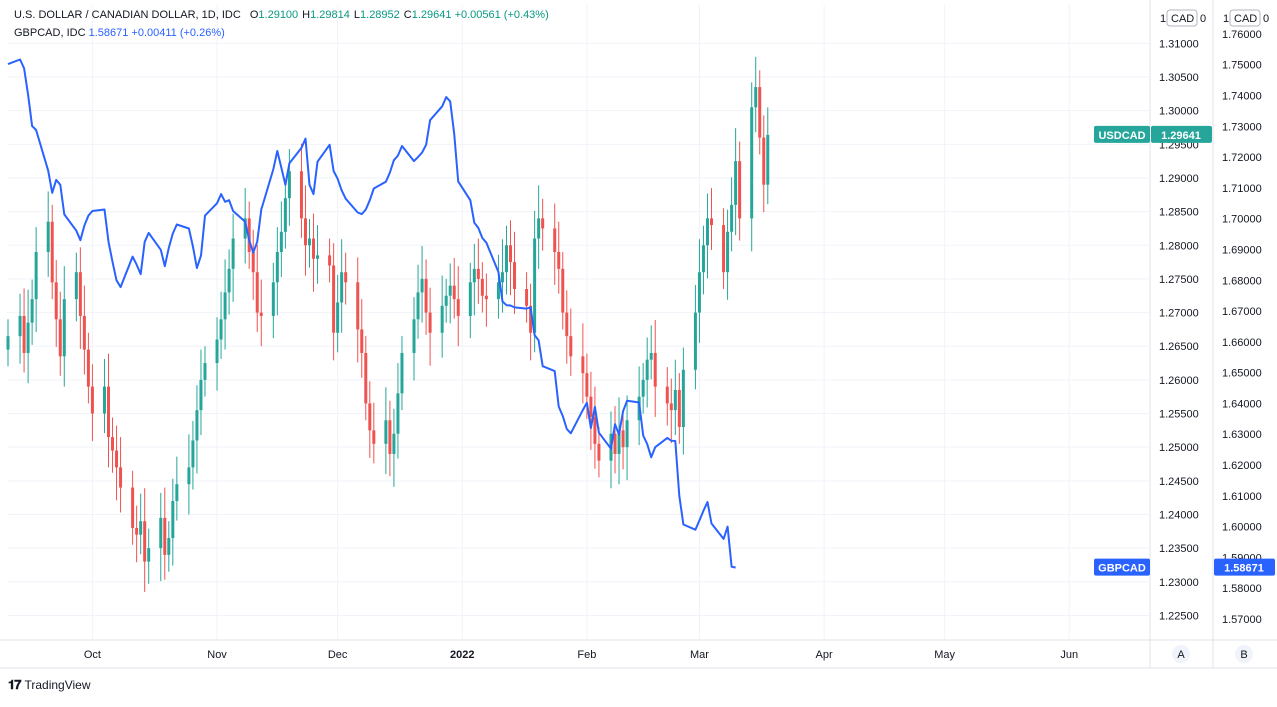 Image resolution: width=1277 pixels, height=707 pixels. Describe the element at coordinates (92, 655) in the screenshot. I see `time-tick-label: Oct` at that location.